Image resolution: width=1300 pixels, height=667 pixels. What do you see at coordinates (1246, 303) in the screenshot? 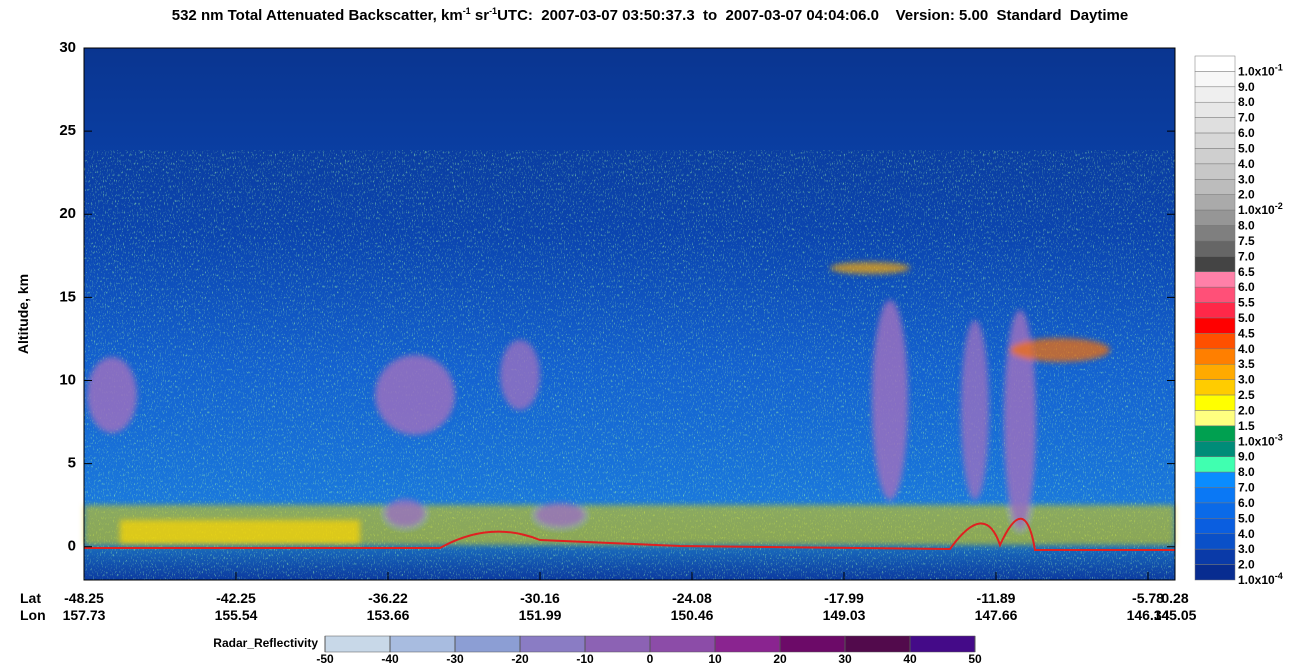
I see `colorbar-label-text: 5.5` at bounding box center [1246, 303].